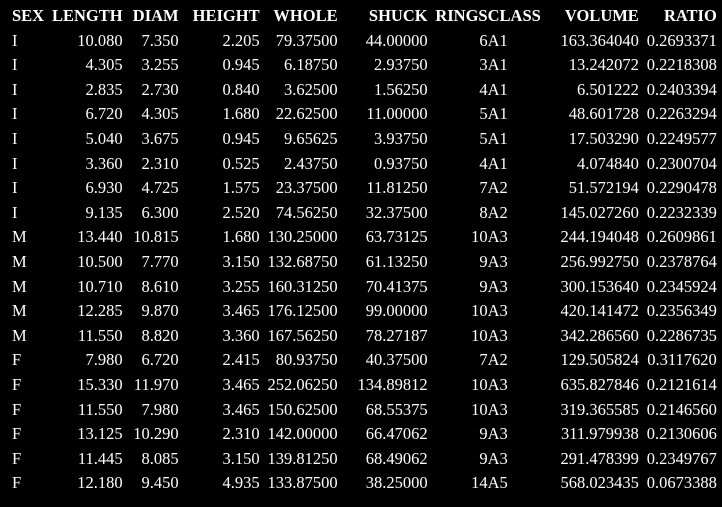  Describe the element at coordinates (104, 89) in the screenshot. I see `length-cell: 2.835` at that location.